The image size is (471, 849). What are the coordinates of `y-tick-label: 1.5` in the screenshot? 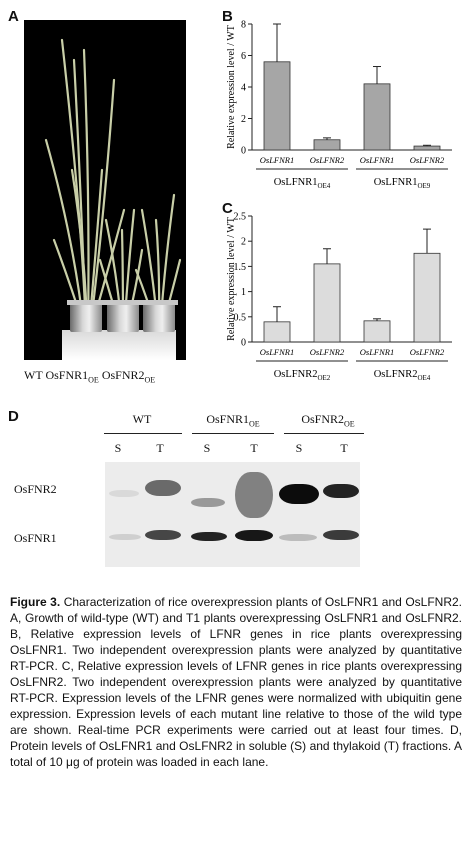 It's located at (240, 267).